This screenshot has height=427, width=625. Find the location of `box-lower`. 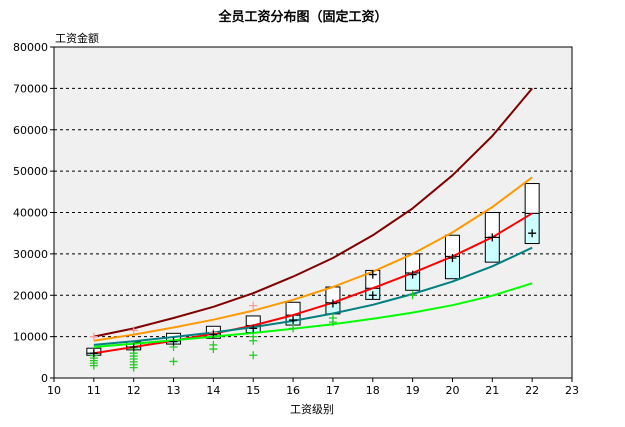

box-lower is located at coordinates (532, 228).